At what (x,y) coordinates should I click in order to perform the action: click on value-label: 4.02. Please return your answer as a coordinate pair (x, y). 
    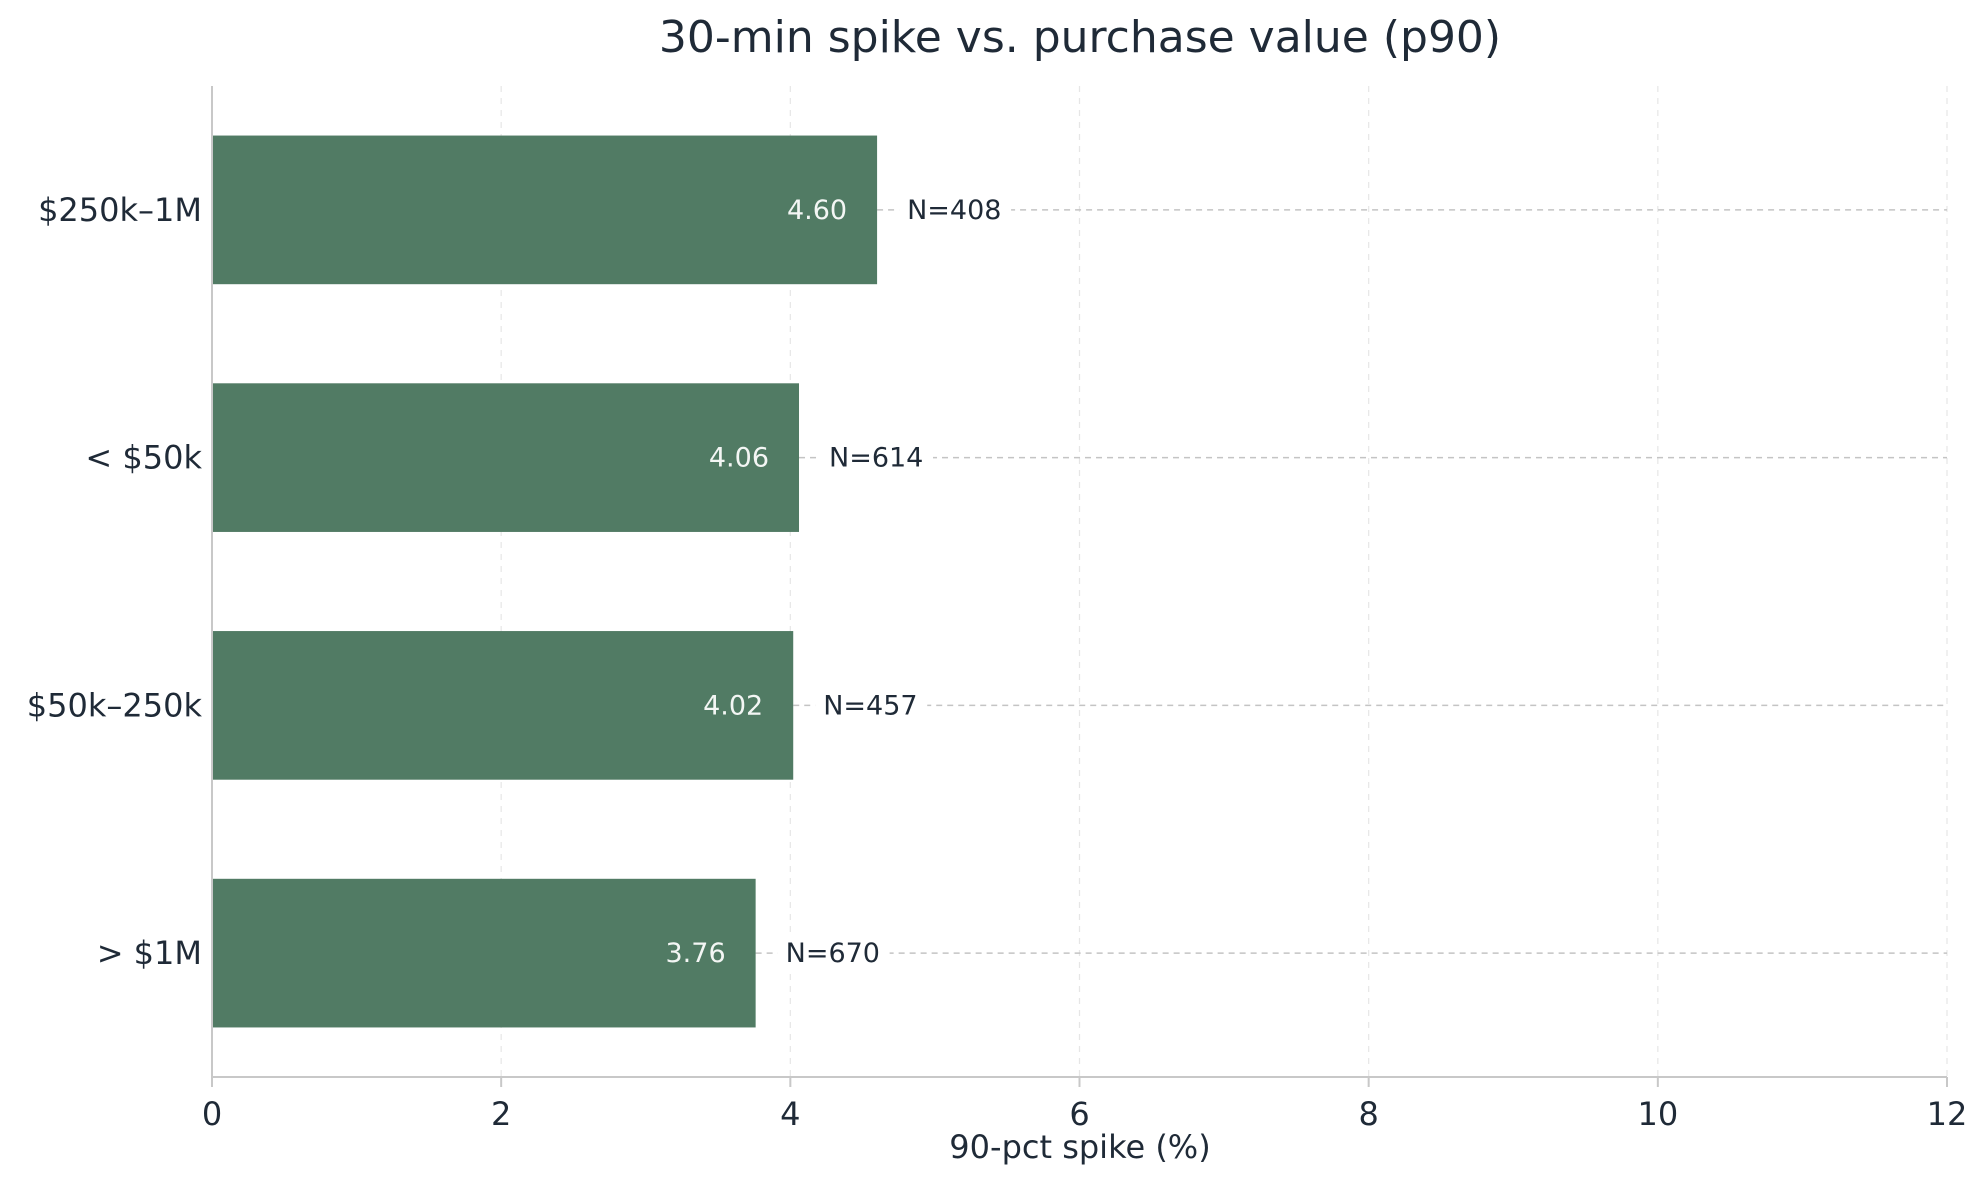
    Looking at the image, I should click on (733, 705).